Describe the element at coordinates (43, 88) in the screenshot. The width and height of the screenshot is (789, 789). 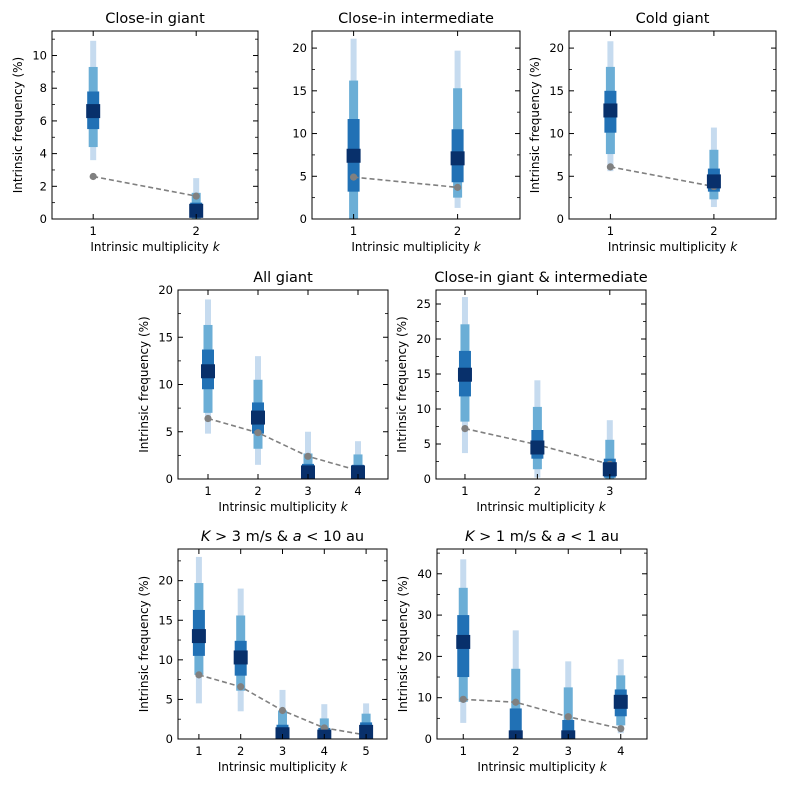
I see `y-tick-label: 8` at that location.